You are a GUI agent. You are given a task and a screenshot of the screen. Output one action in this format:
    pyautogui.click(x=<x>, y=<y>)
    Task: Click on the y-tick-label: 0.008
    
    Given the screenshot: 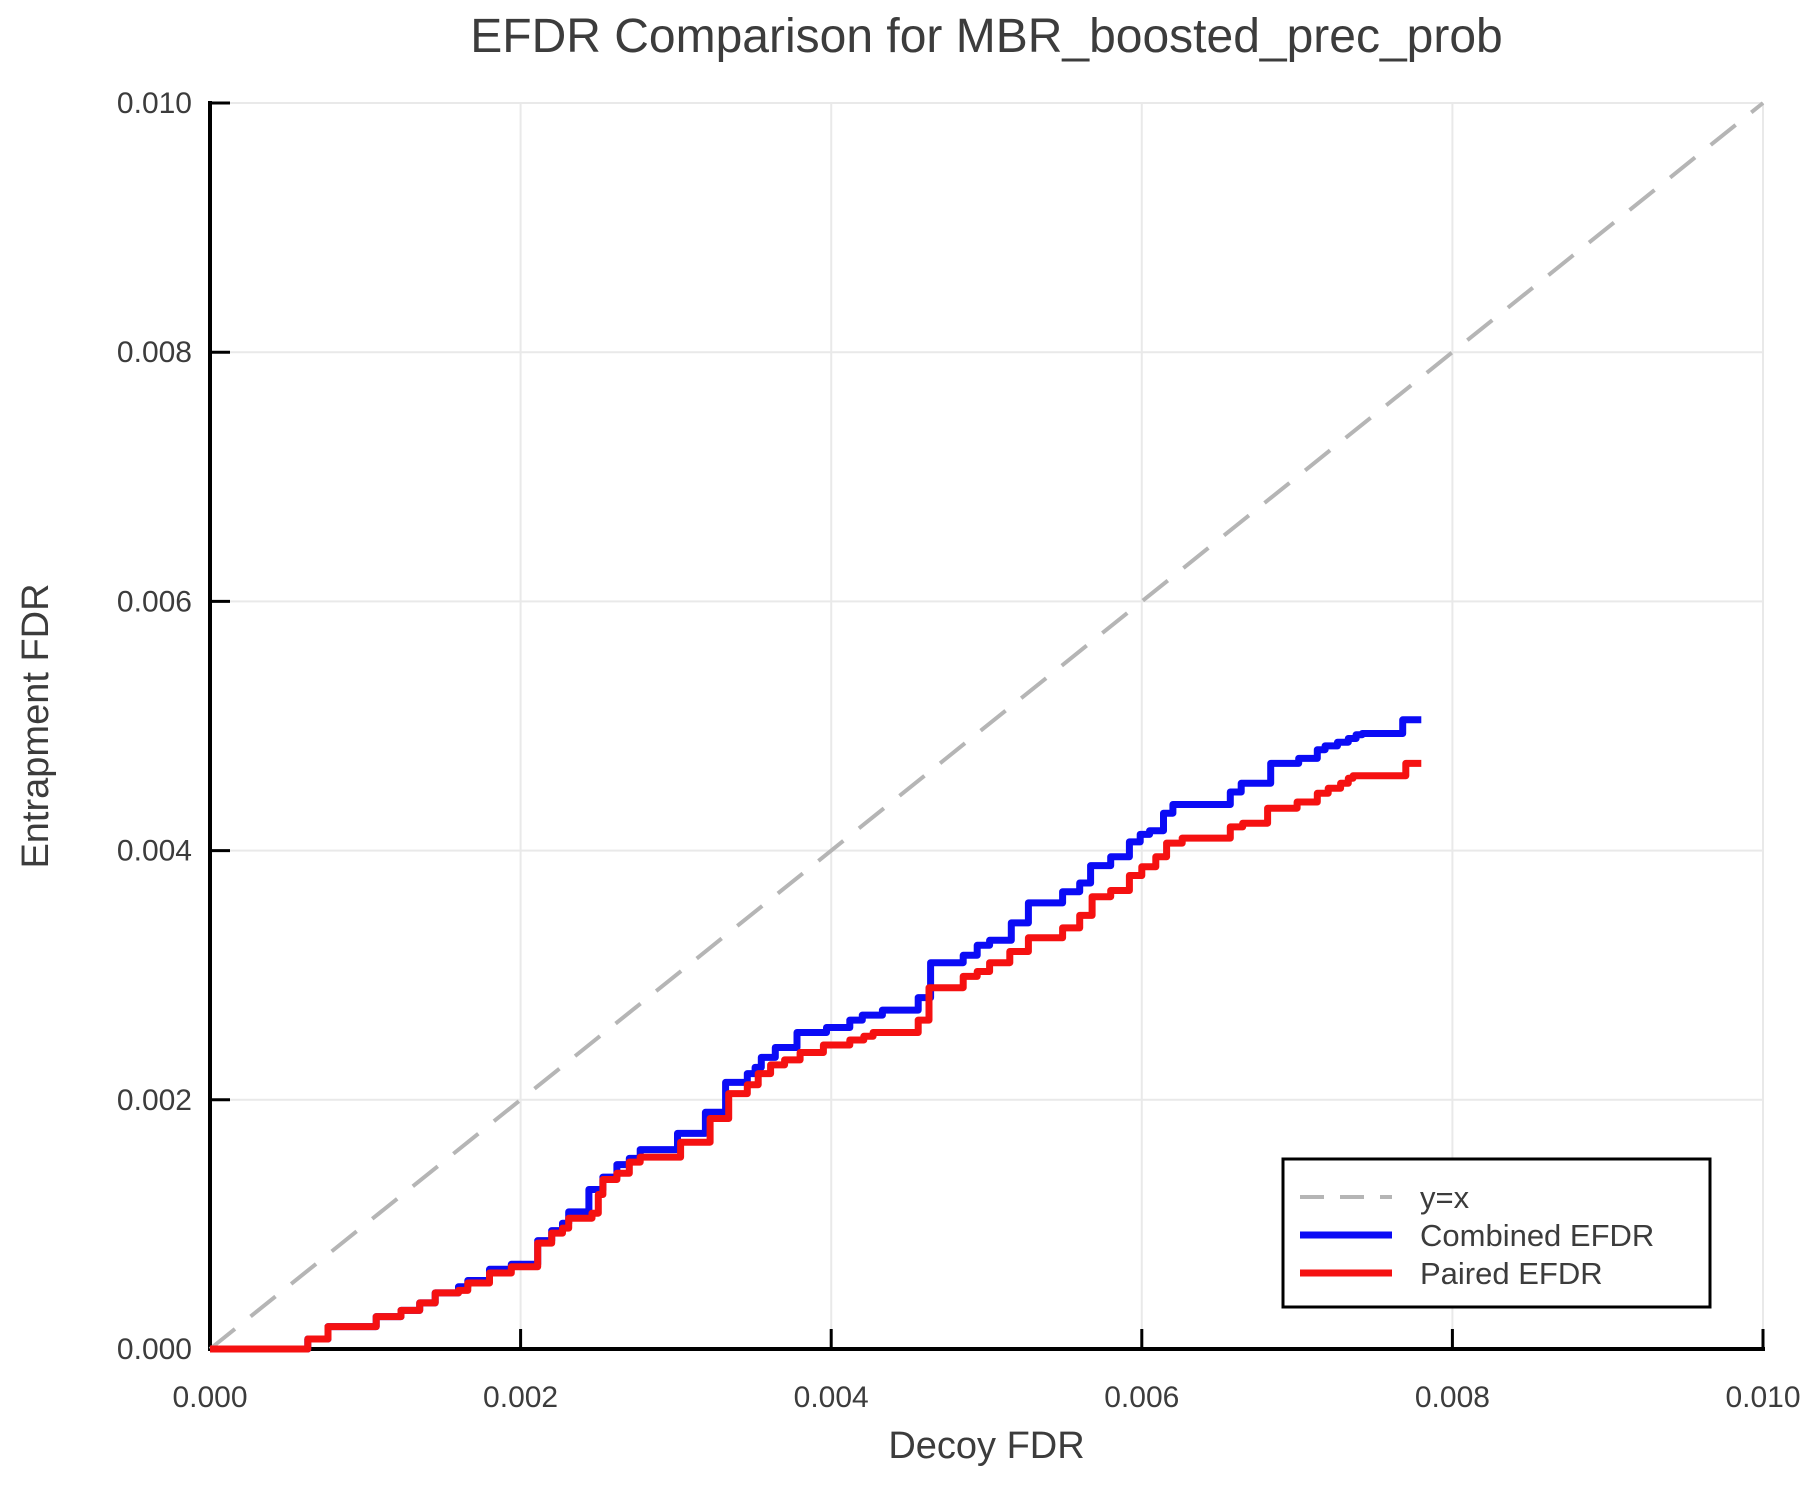 What is the action you would take?
    pyautogui.click(x=154, y=352)
    